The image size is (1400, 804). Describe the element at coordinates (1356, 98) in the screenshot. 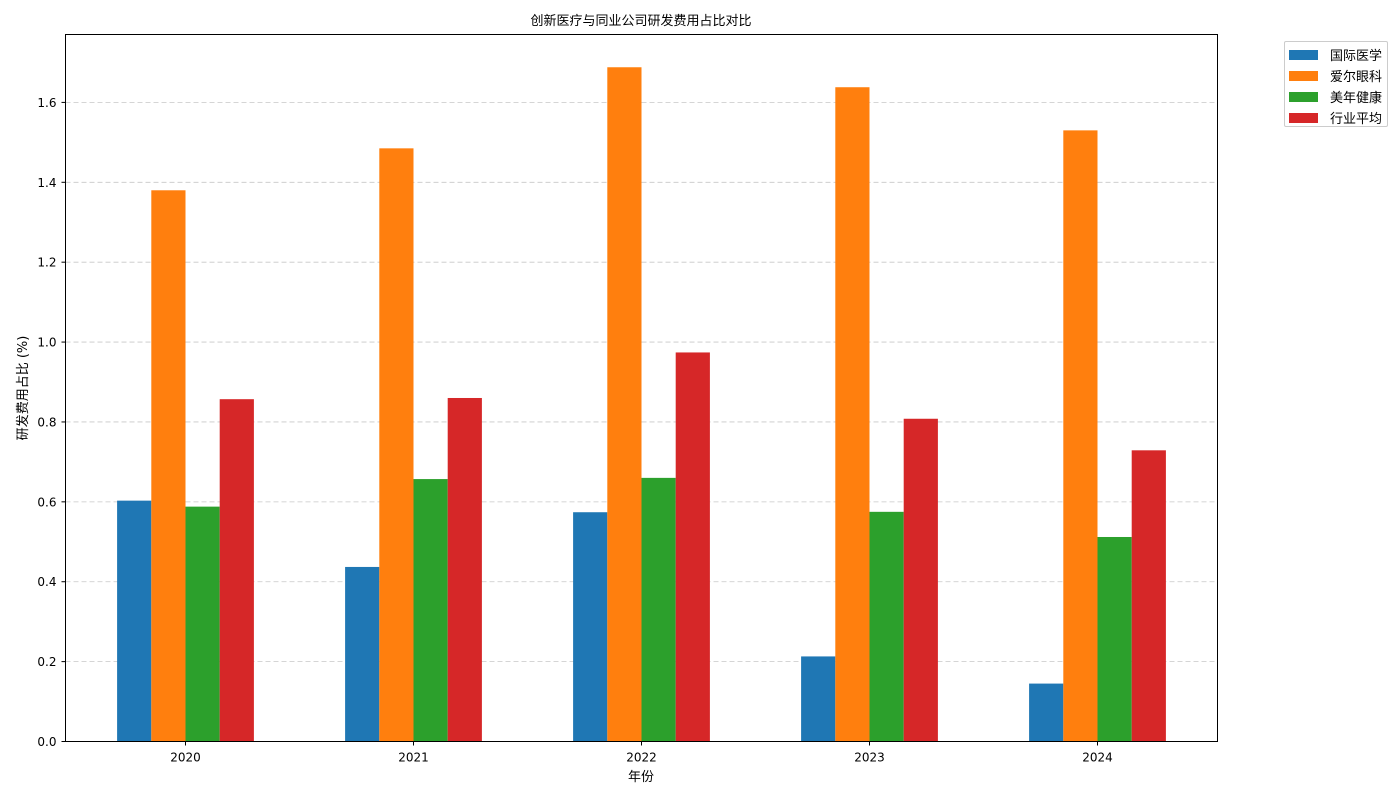

I see `legend-label: 美年健康` at that location.